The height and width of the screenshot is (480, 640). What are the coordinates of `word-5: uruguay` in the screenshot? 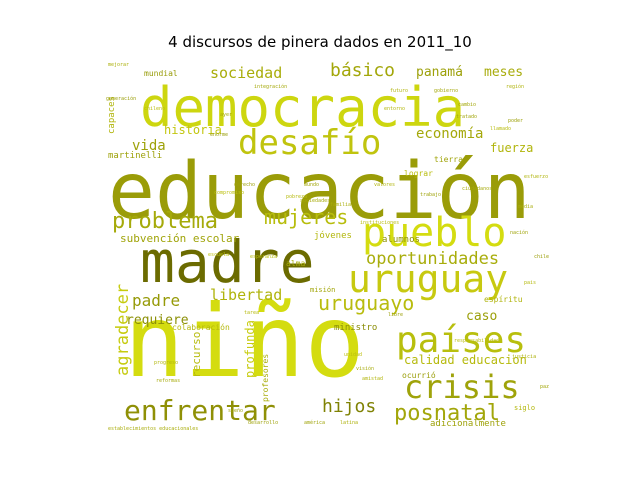 It's located at (428, 279).